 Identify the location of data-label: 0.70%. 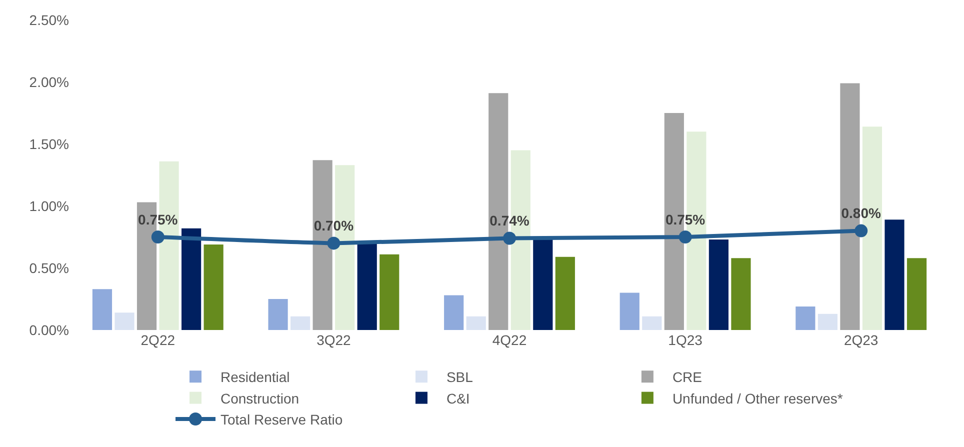
(334, 226).